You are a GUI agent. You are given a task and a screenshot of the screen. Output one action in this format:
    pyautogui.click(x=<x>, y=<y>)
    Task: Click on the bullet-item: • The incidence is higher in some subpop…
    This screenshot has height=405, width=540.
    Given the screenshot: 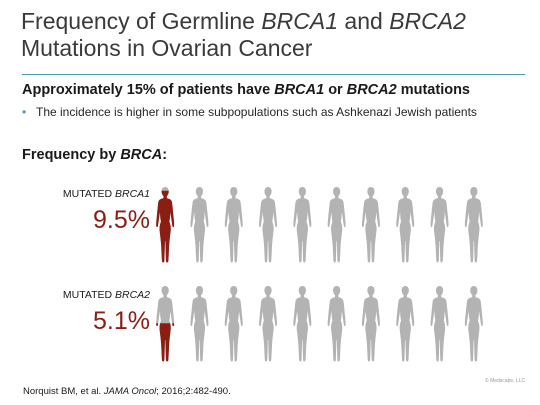 What is the action you would take?
    pyautogui.click(x=257, y=112)
    